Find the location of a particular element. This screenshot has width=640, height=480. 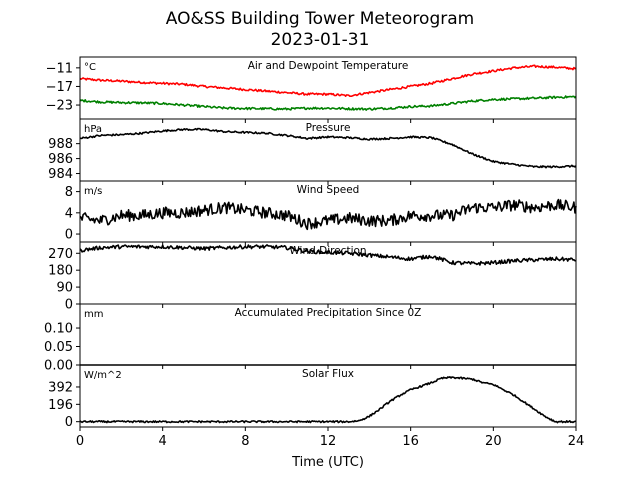

precipitation-ytick-label: 0.00 is located at coordinates (58, 366).